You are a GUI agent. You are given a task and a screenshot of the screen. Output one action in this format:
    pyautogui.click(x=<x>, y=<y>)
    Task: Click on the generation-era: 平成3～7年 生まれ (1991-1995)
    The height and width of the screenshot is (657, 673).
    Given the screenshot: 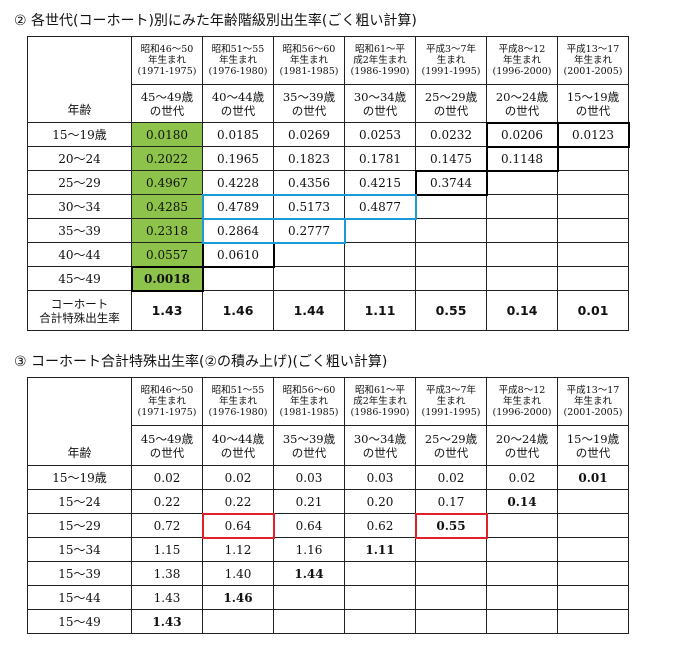 What is the action you would take?
    pyautogui.click(x=451, y=60)
    